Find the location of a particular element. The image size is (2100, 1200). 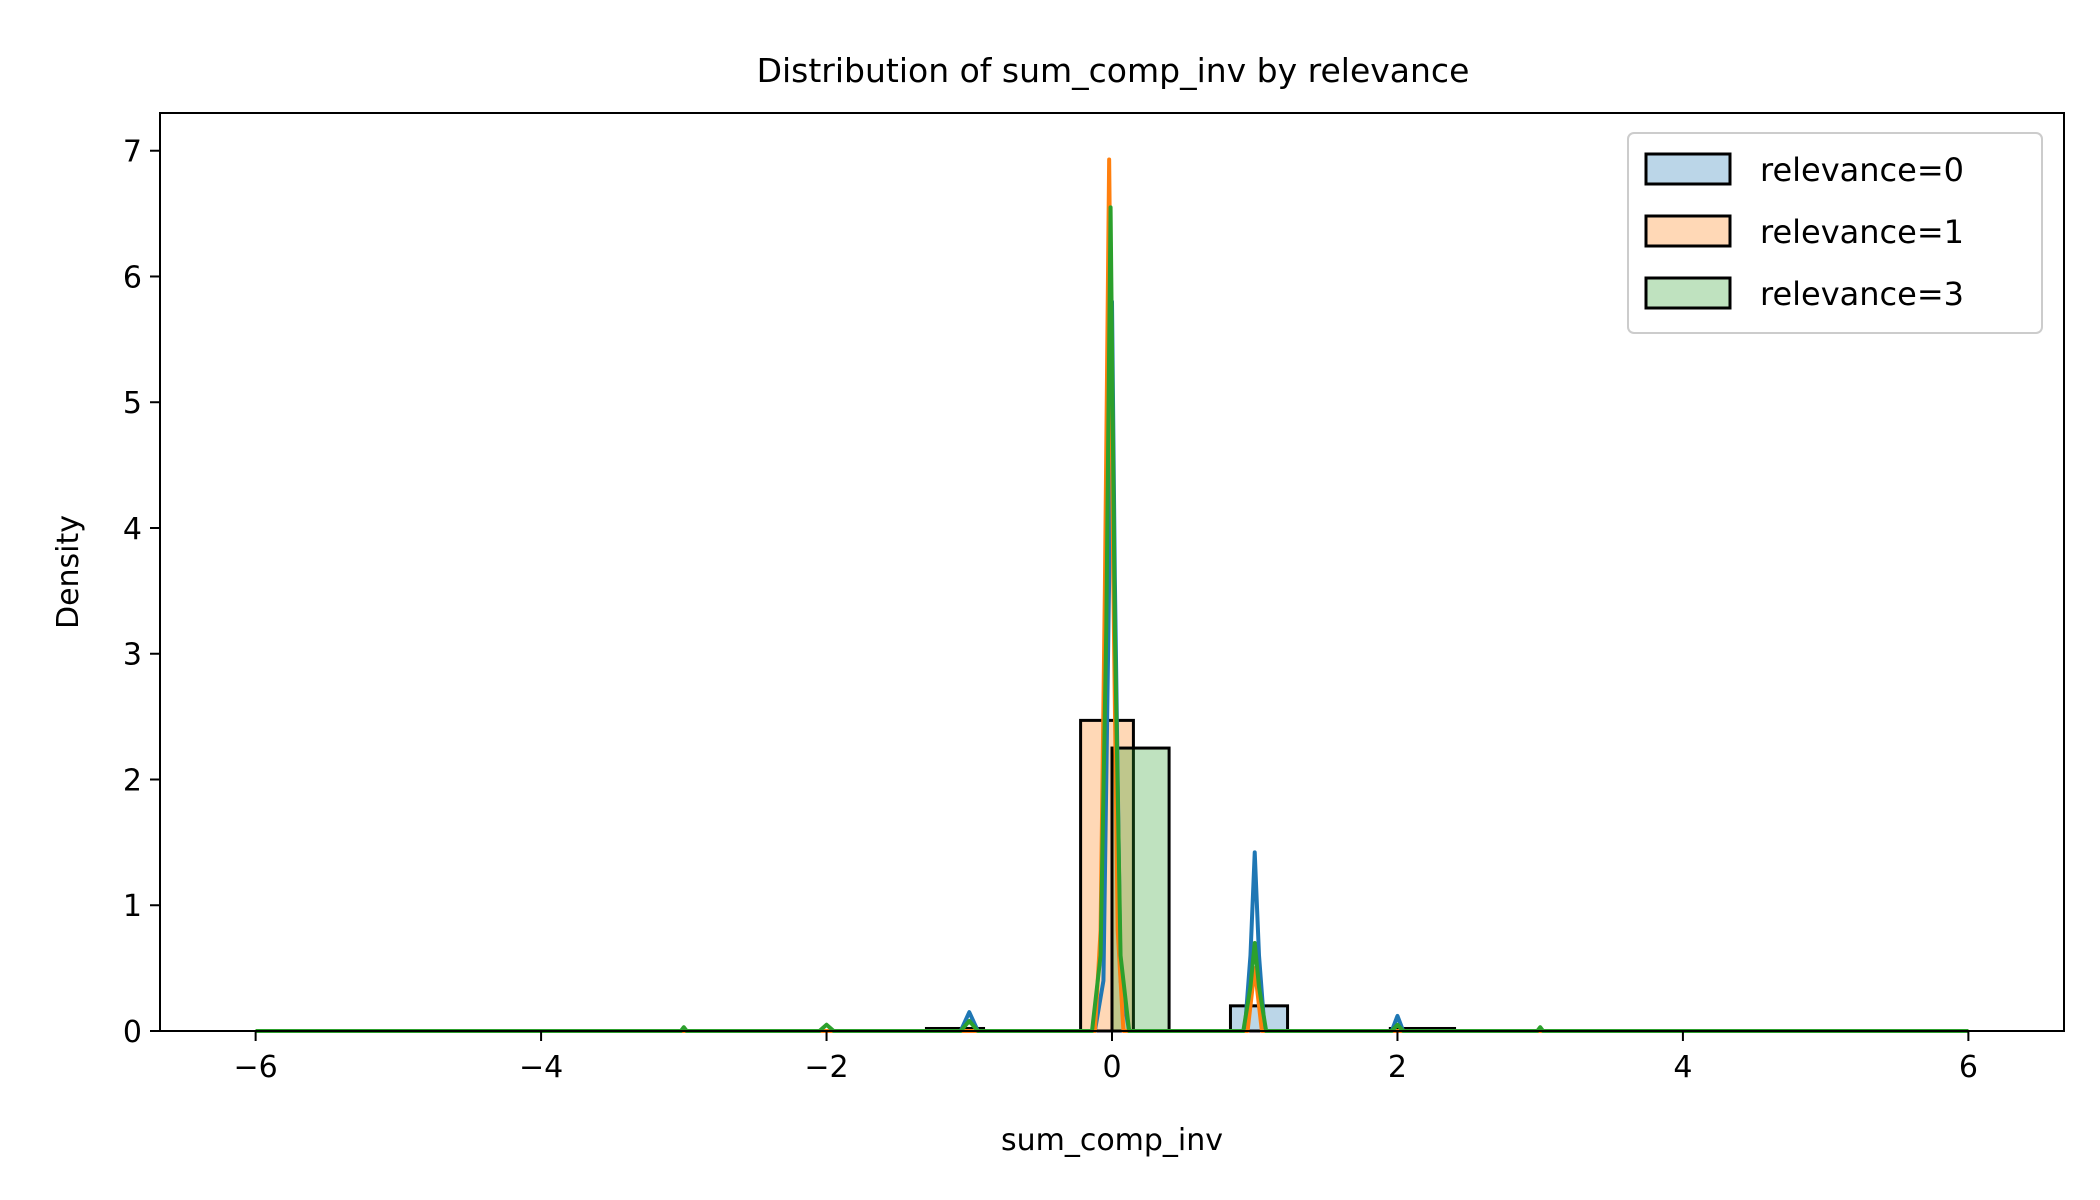

histogram-bars is located at coordinates (1190, 875).